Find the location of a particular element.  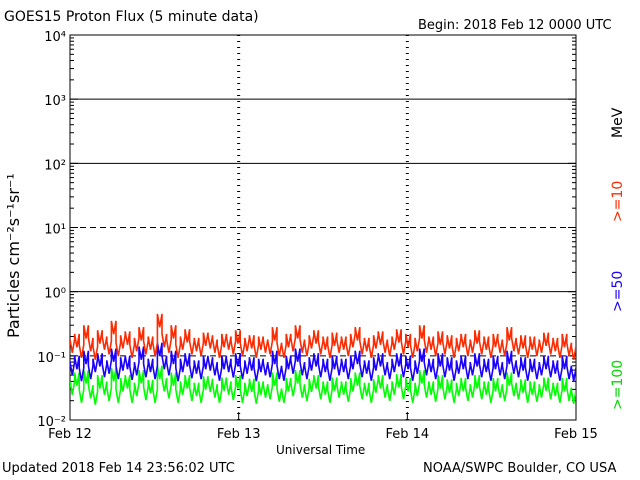

y-tick-label: 10⁻¹ is located at coordinates (51, 358).